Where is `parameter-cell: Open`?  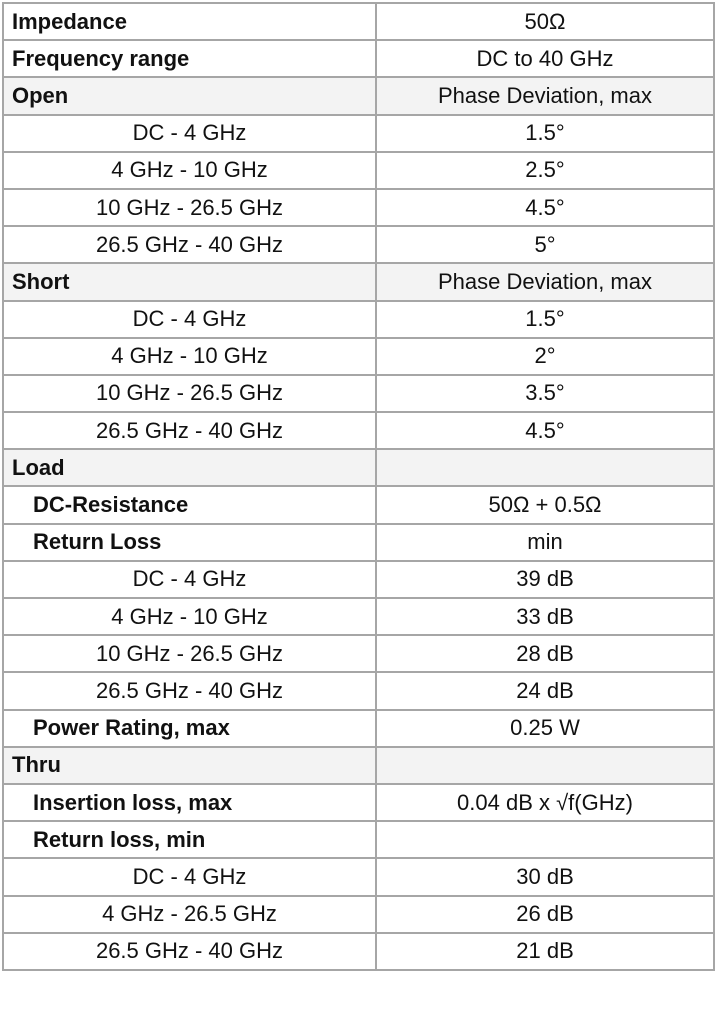 parameter-cell: Open is located at coordinates (189, 96).